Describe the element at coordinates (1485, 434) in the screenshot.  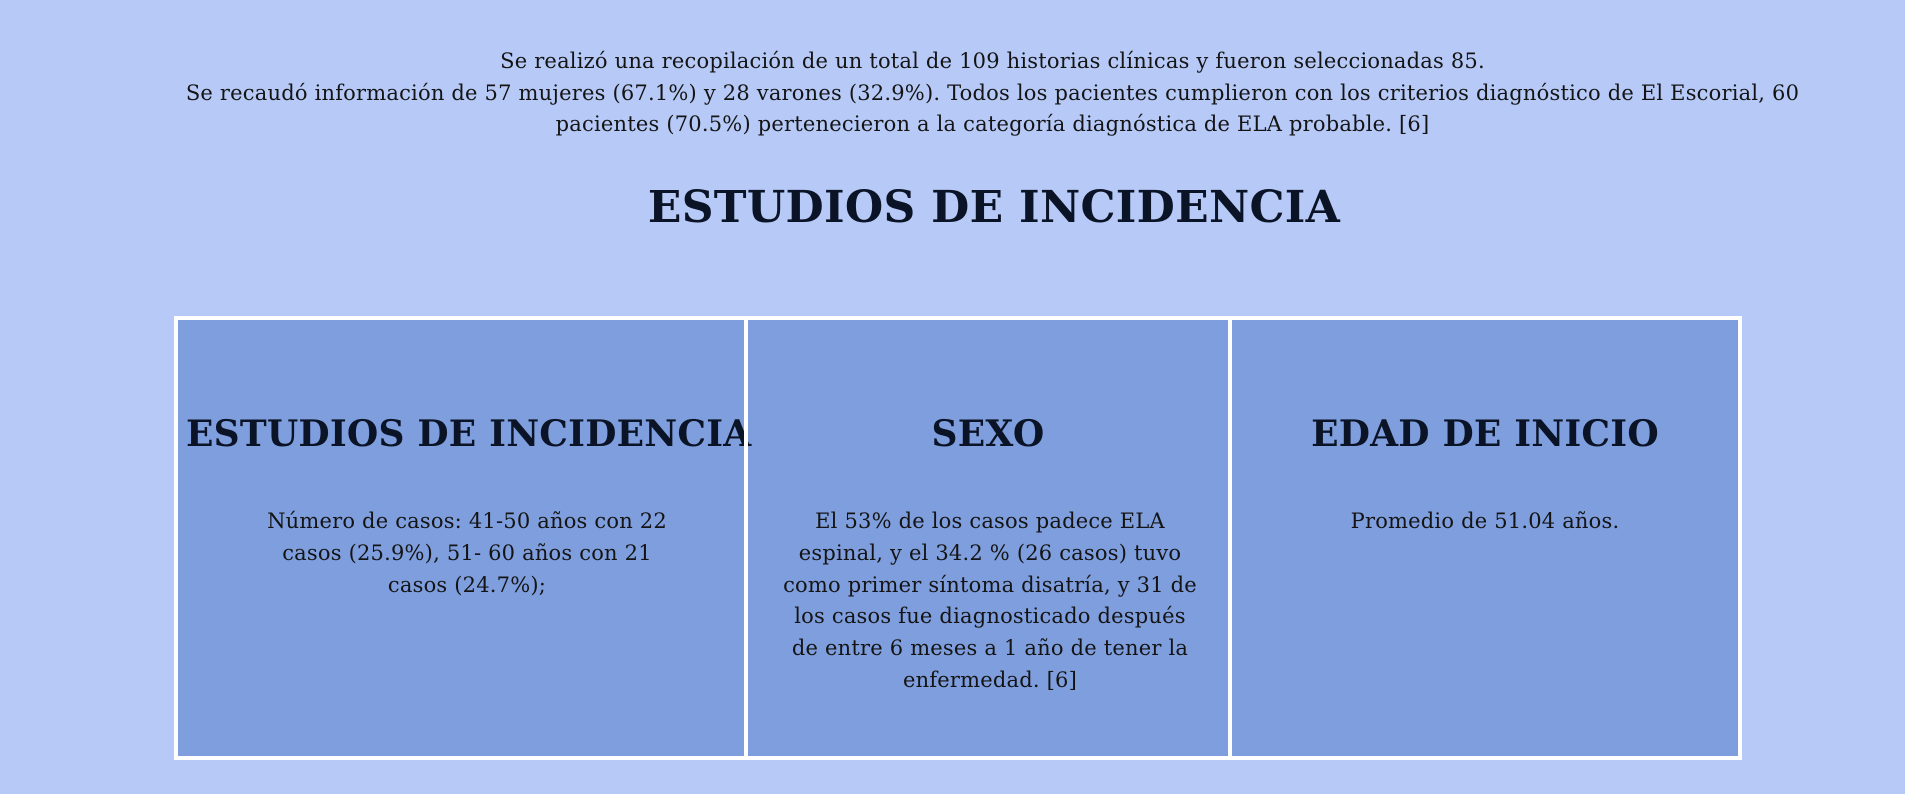
I see `column-heading-onset-age: EDAD DE INICIO` at that location.